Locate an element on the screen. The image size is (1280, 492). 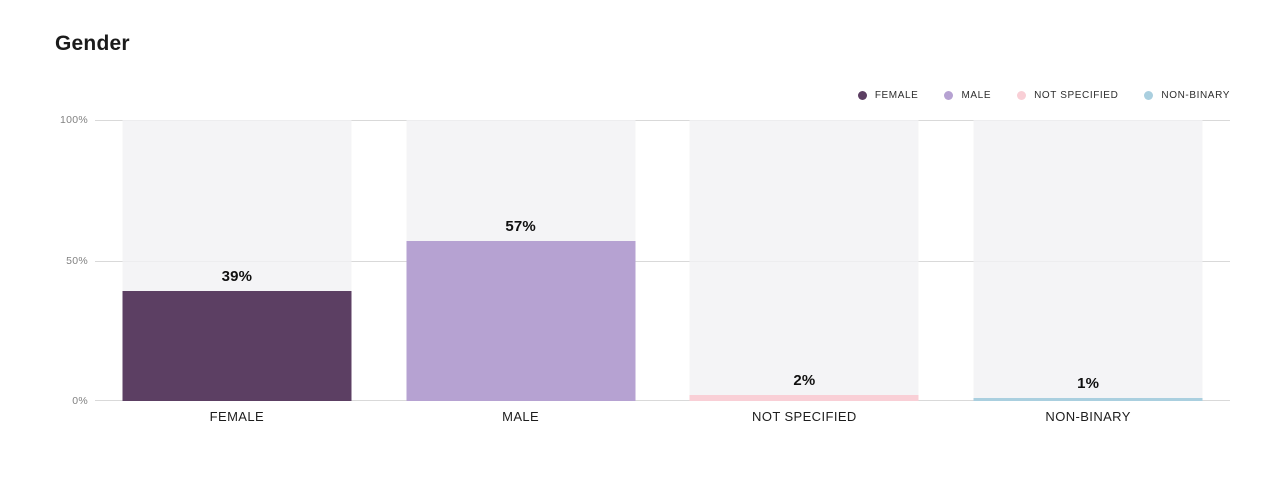
bar-value-label: 1% is located at coordinates (1088, 384).